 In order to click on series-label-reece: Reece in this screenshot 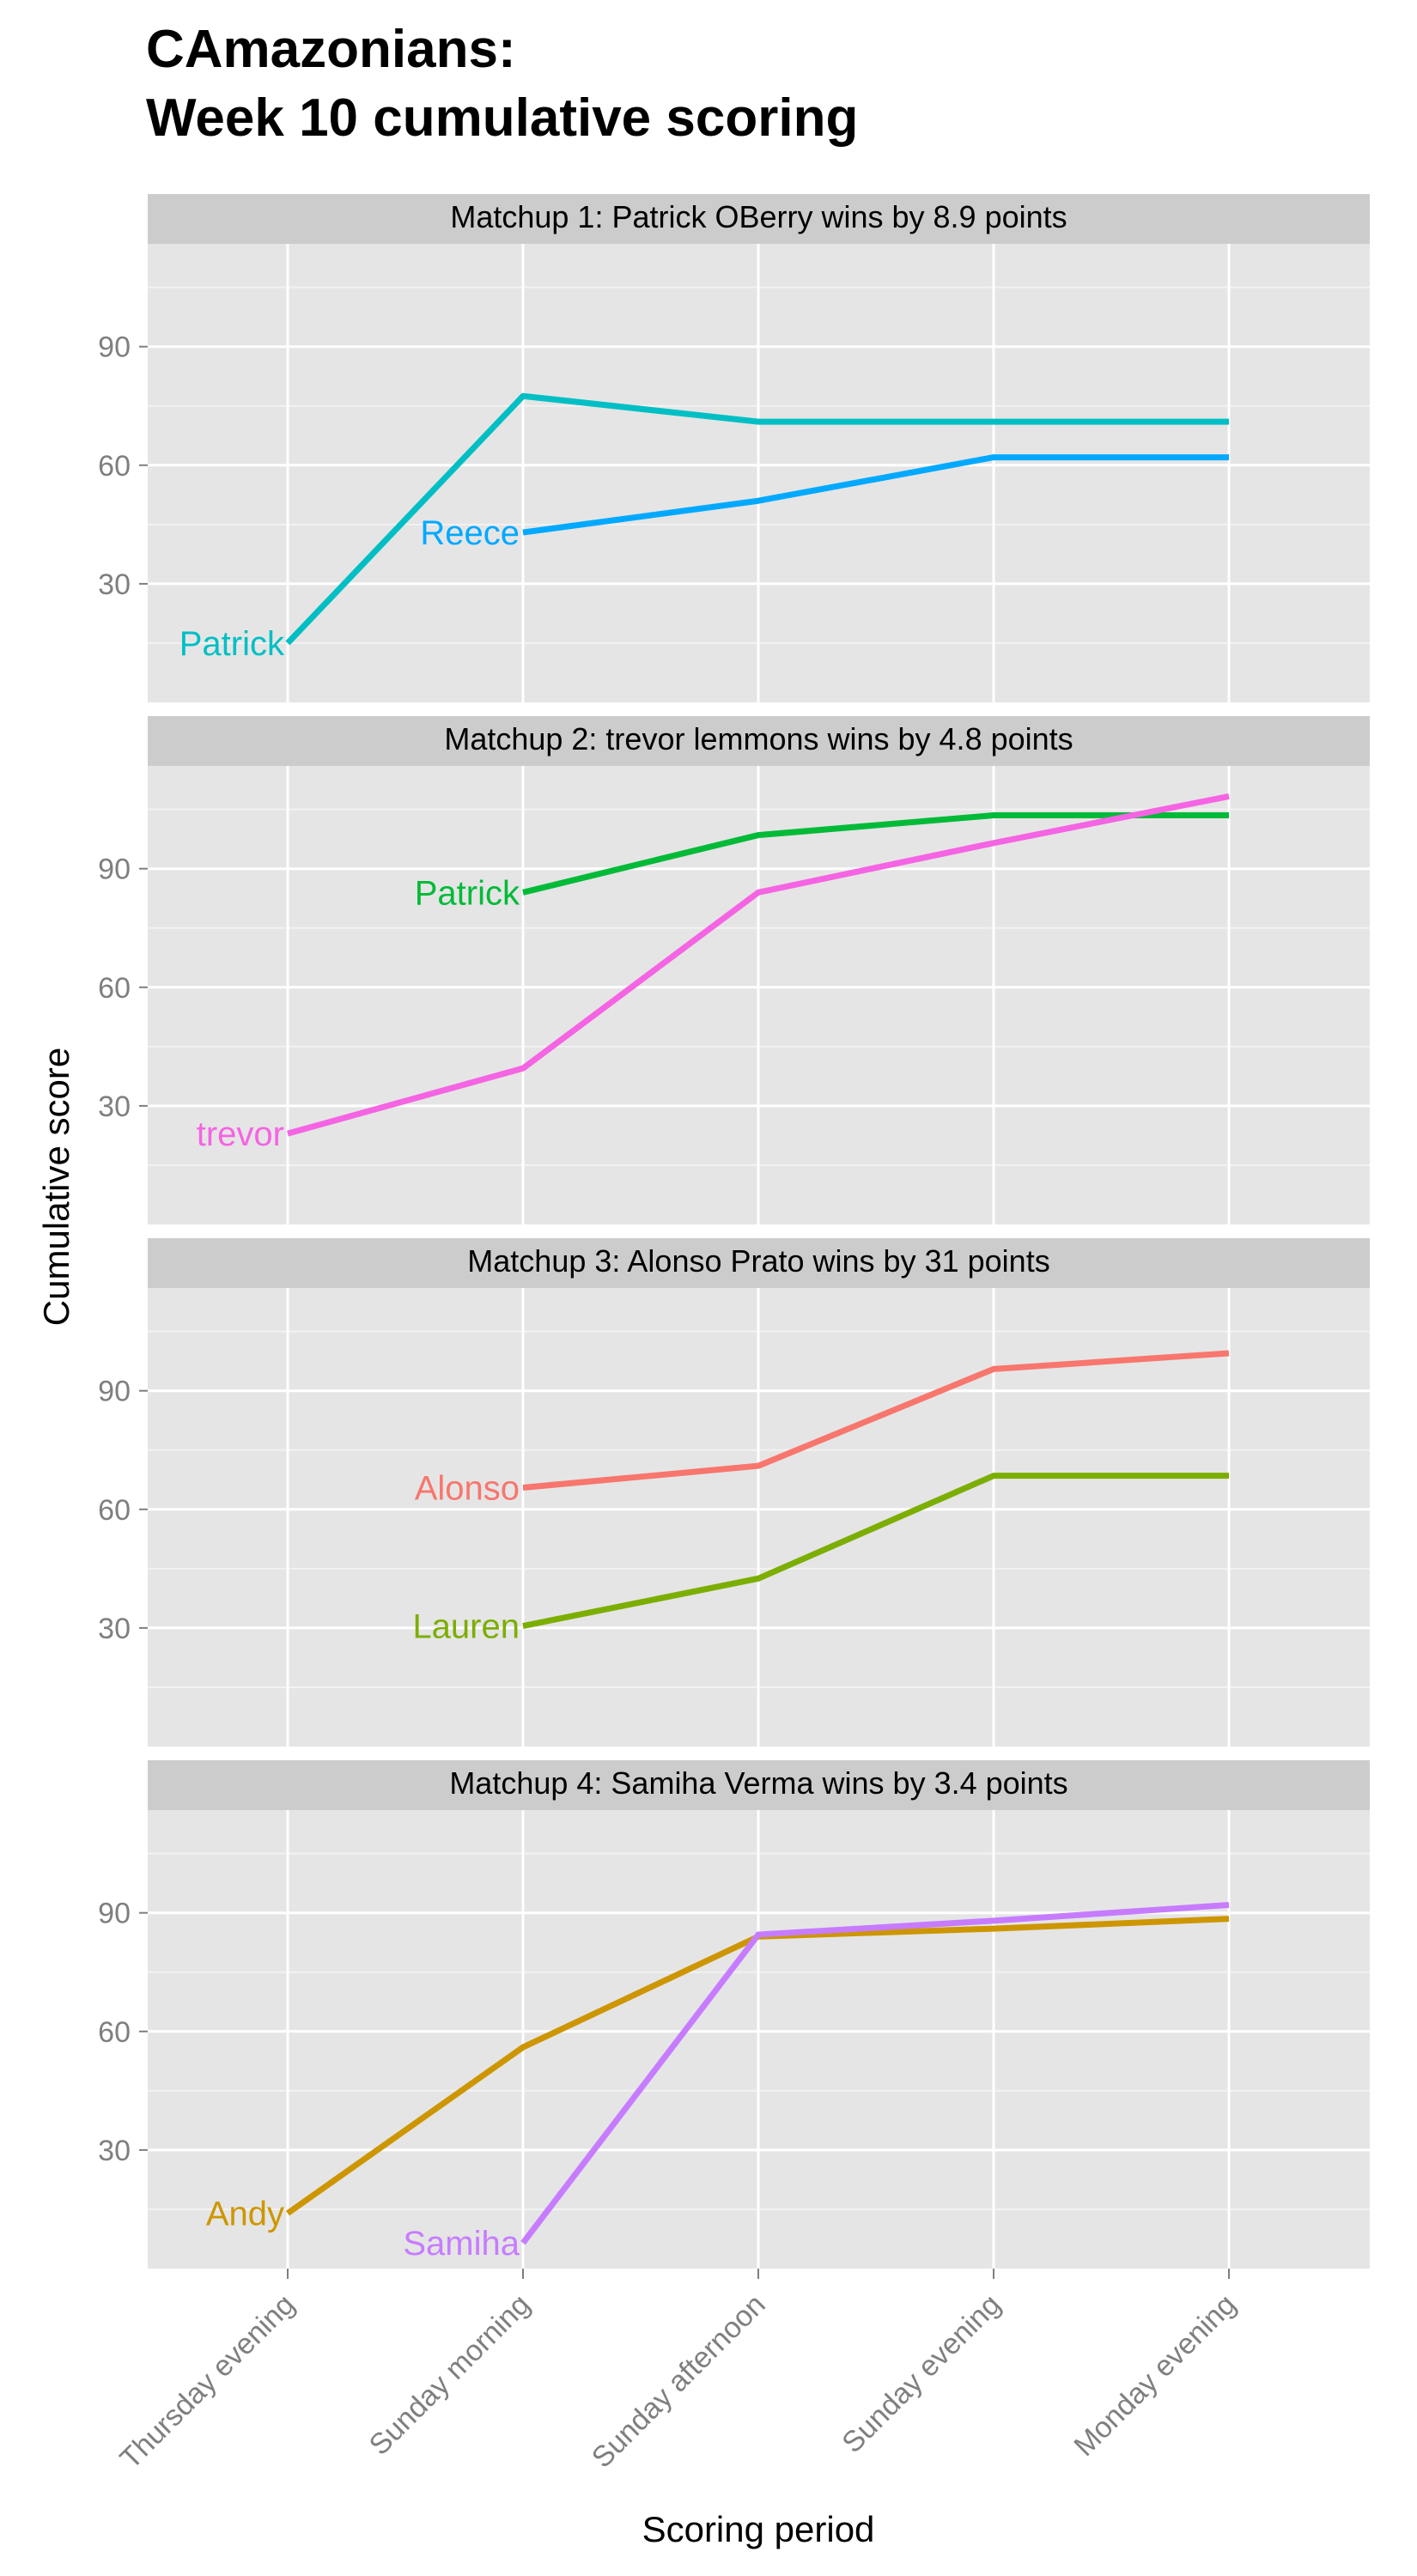, I will do `click(470, 533)`.